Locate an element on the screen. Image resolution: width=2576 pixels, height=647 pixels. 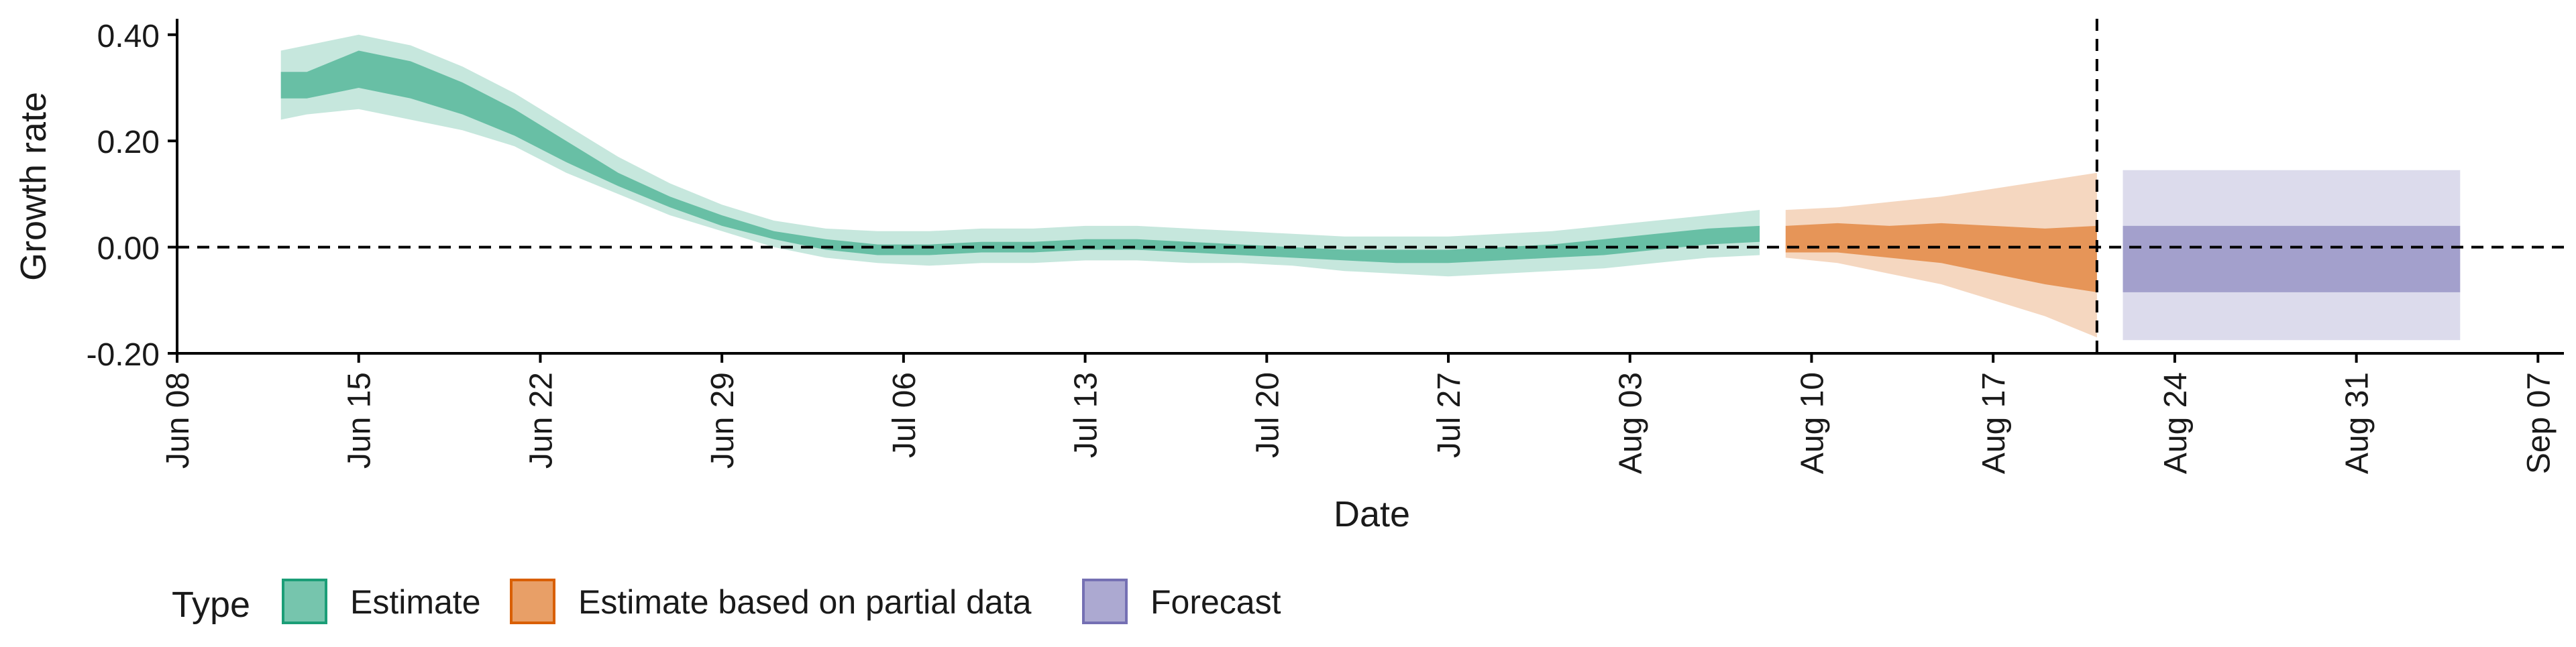
forecast-inner-band is located at coordinates (2292, 258).